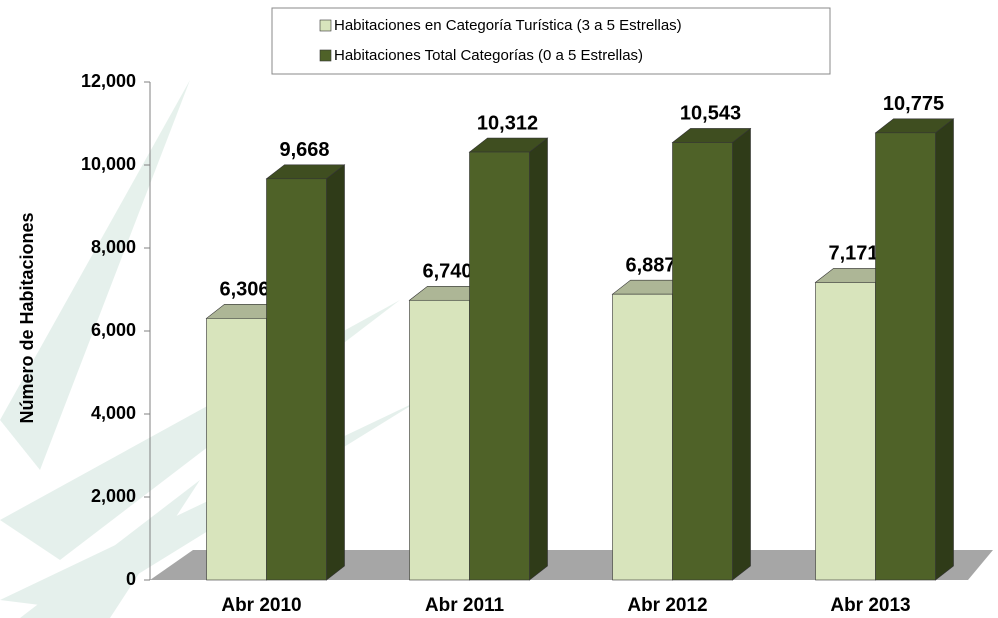  Describe the element at coordinates (108, 164) in the screenshot. I see `y-tick-label: 10,000` at that location.